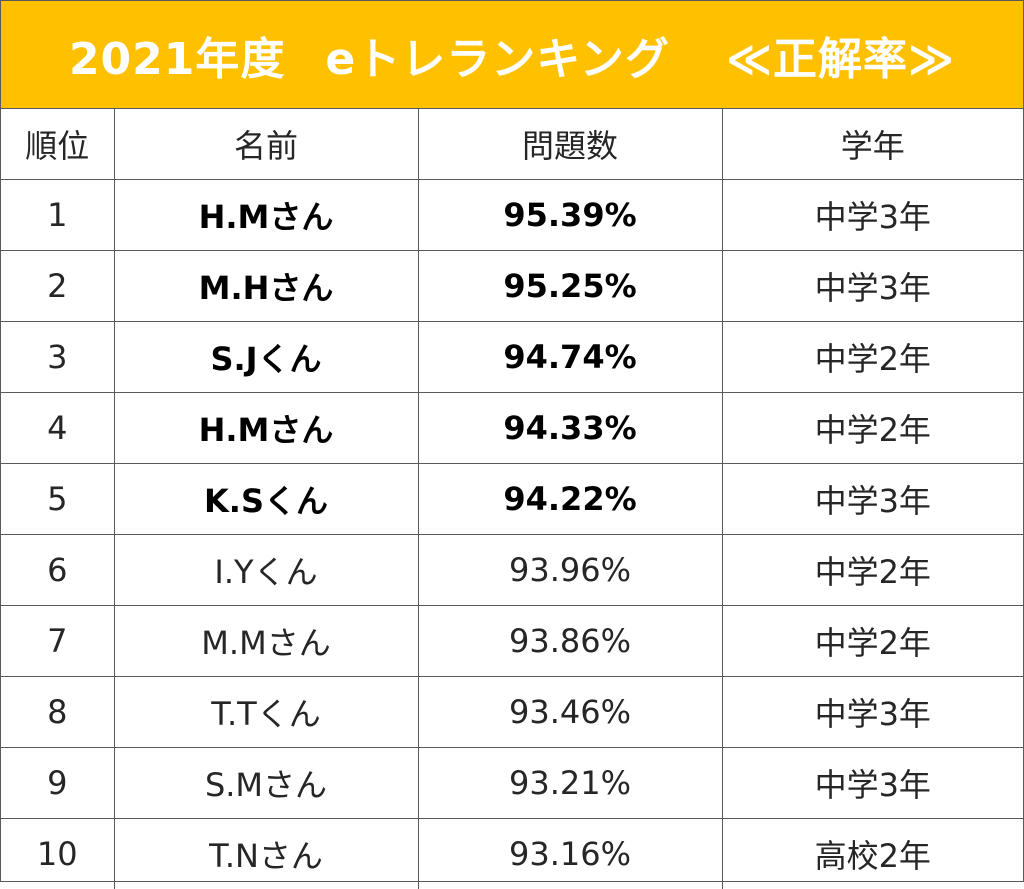  What do you see at coordinates (57, 215) in the screenshot?
I see `rank-cell: 1` at bounding box center [57, 215].